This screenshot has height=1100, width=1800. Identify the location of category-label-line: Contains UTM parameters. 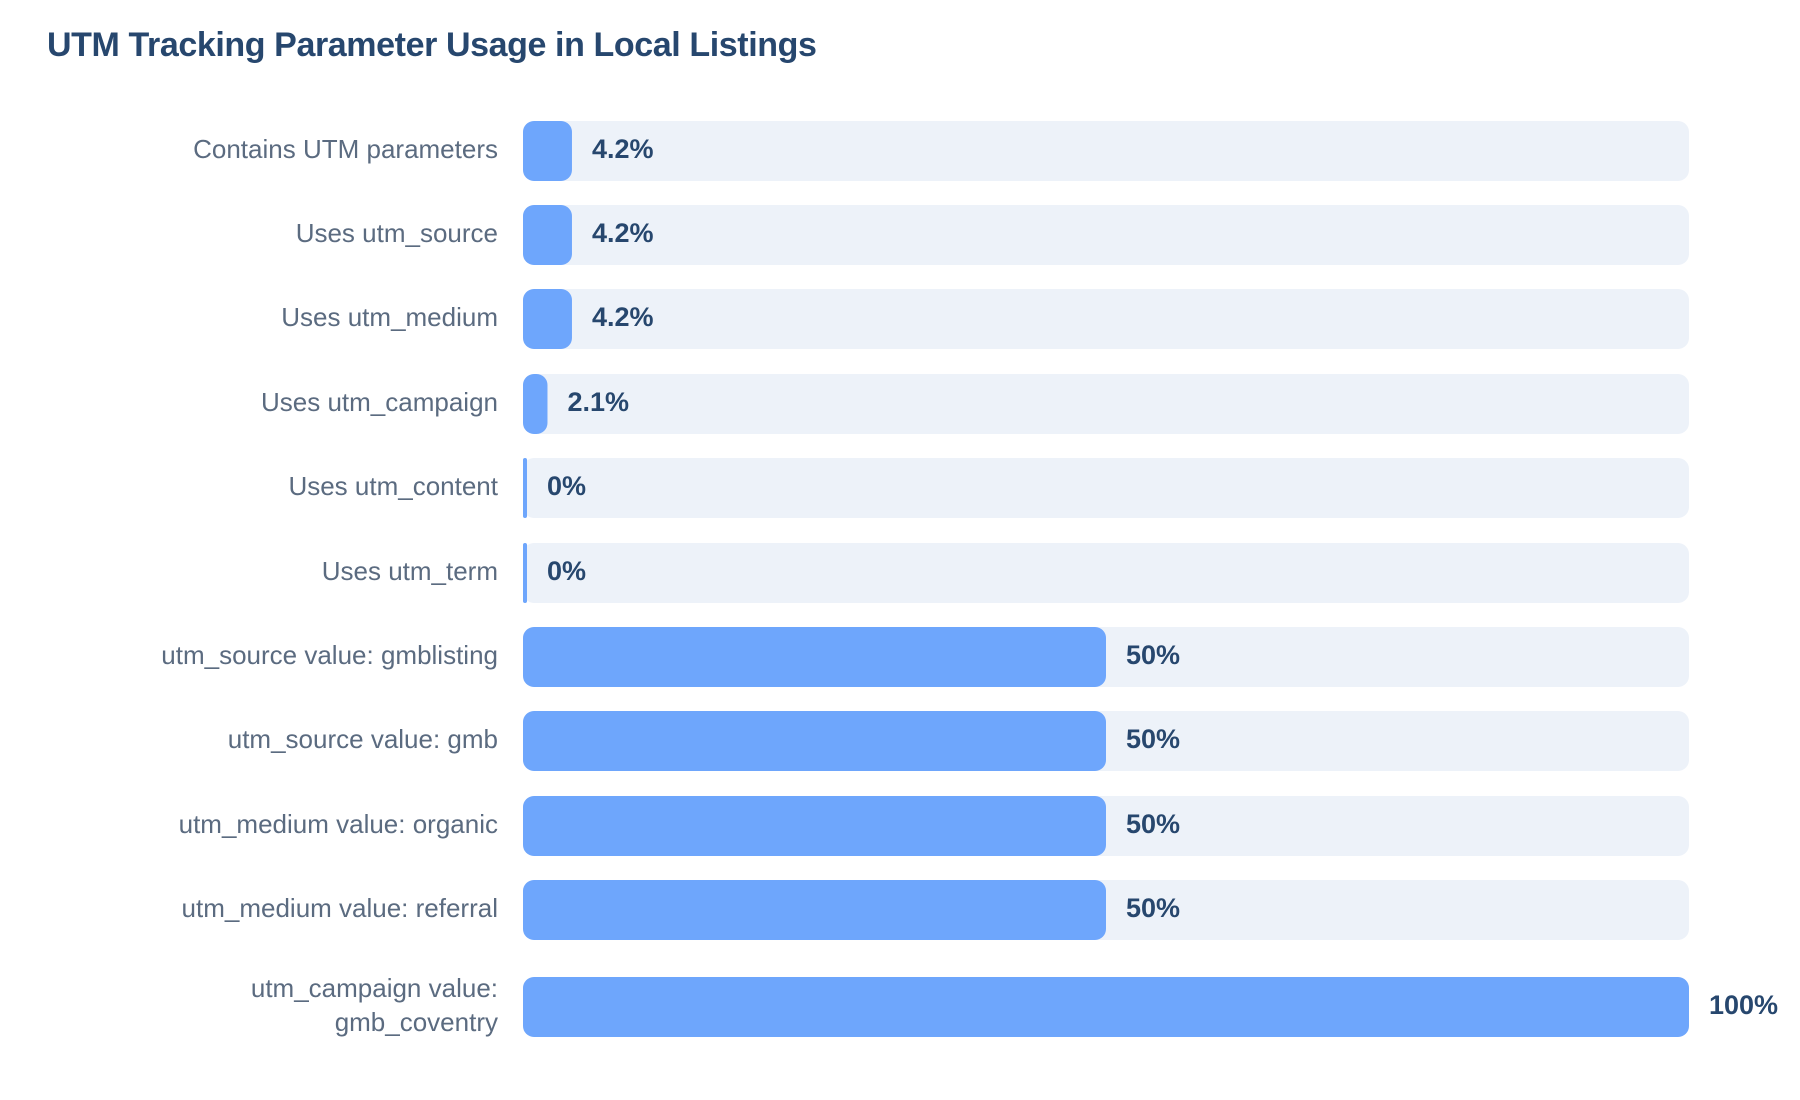
(345, 149).